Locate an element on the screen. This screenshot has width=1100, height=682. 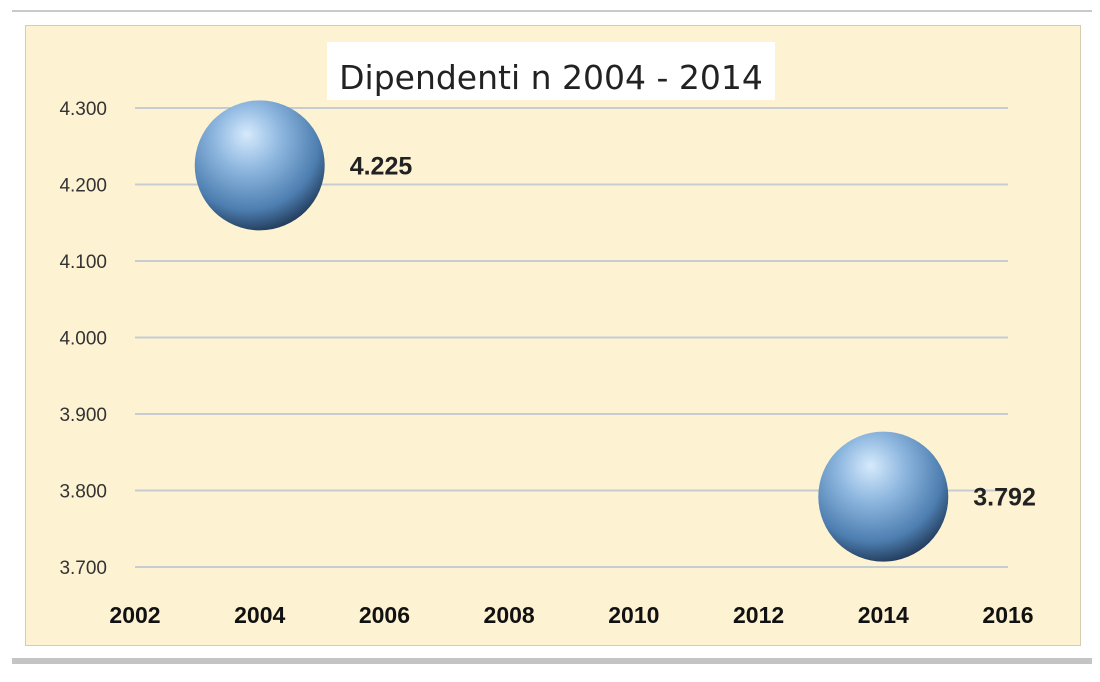
y-tick-label: 4.200 is located at coordinates (83, 186).